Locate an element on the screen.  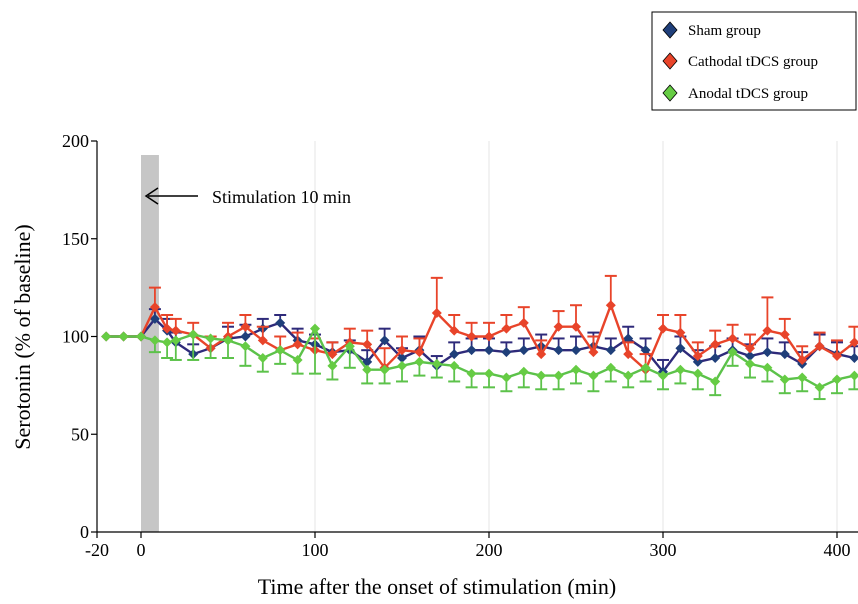
stimulation-annotation: Stimulation 10 min is located at coordinates (247, 197).